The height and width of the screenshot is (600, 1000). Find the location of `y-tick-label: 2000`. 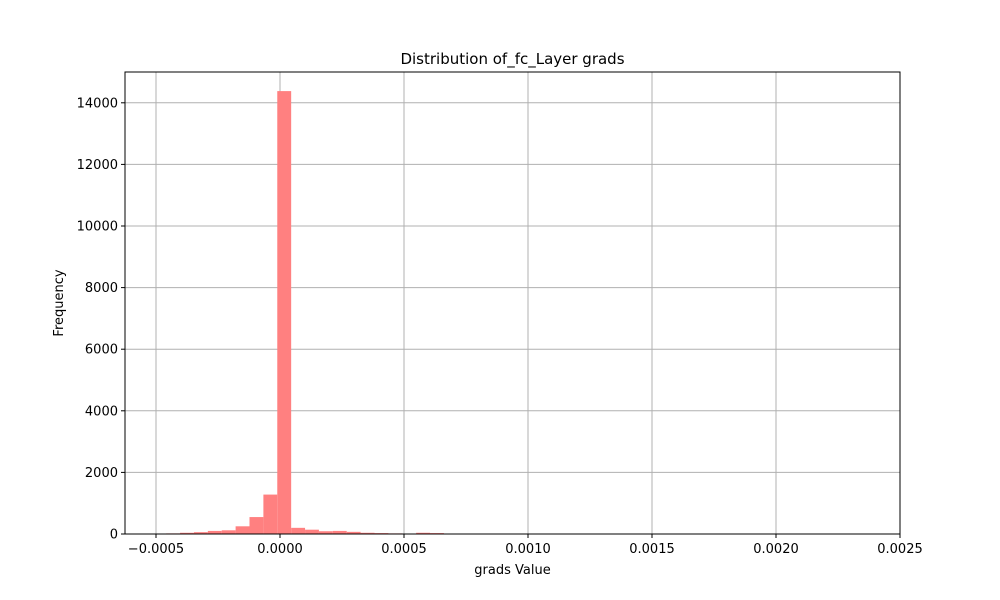

y-tick-label: 2000 is located at coordinates (101, 473).